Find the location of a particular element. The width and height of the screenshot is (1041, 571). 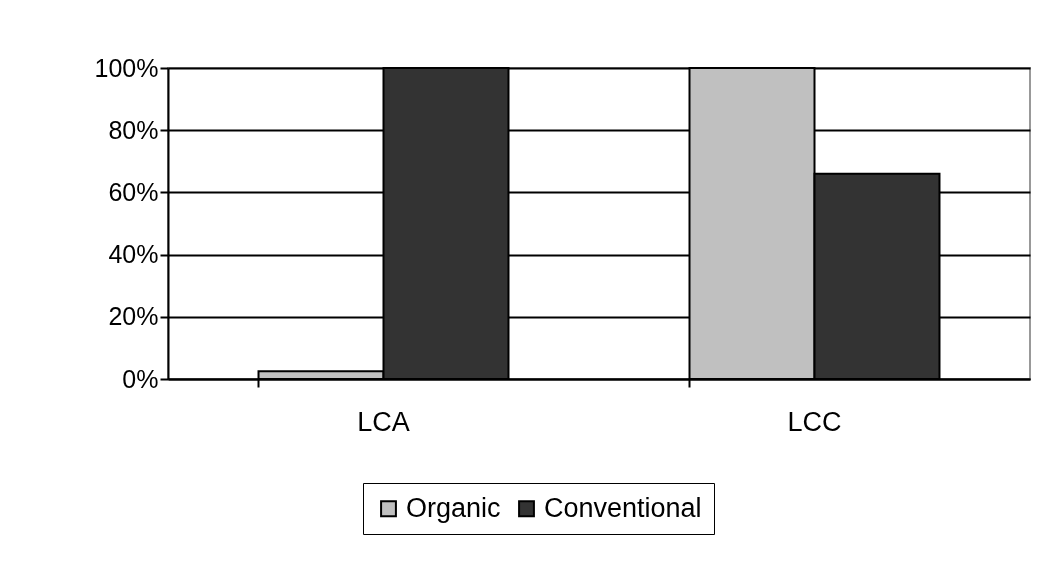

x-tick-label: LCC is located at coordinates (814, 421).